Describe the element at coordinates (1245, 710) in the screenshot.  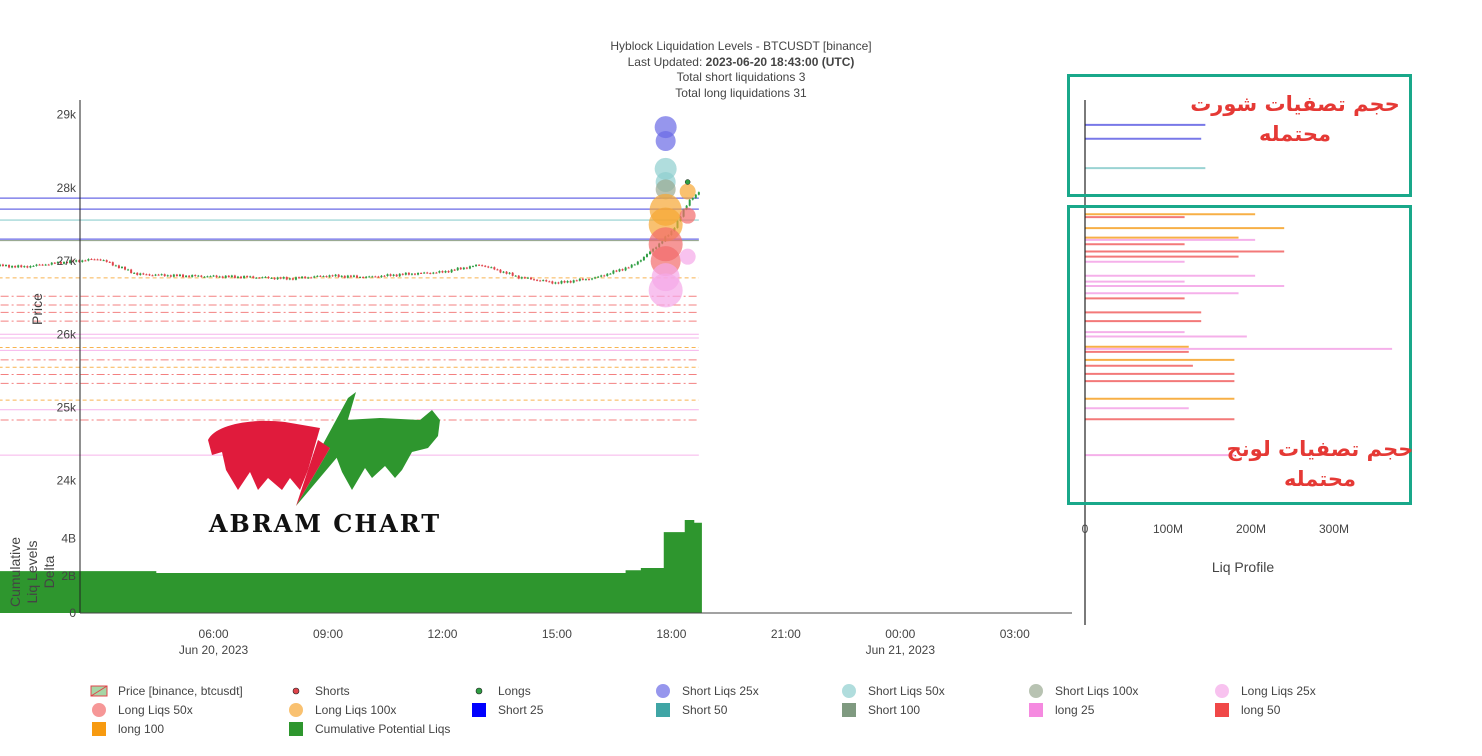
I see `legend-item: long 50` at that location.